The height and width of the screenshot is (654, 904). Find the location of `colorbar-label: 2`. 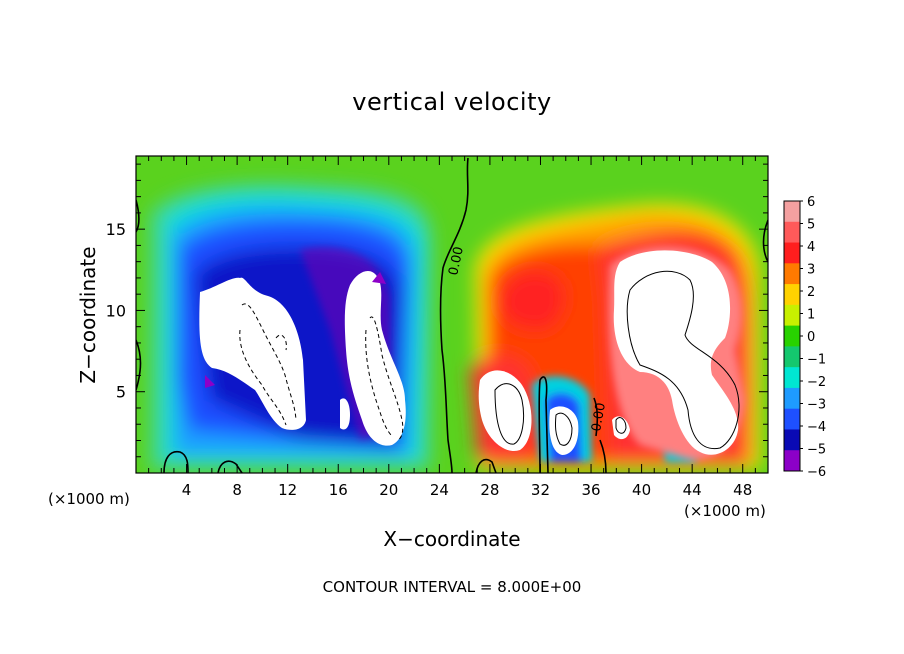

colorbar-label: 2 is located at coordinates (811, 292).